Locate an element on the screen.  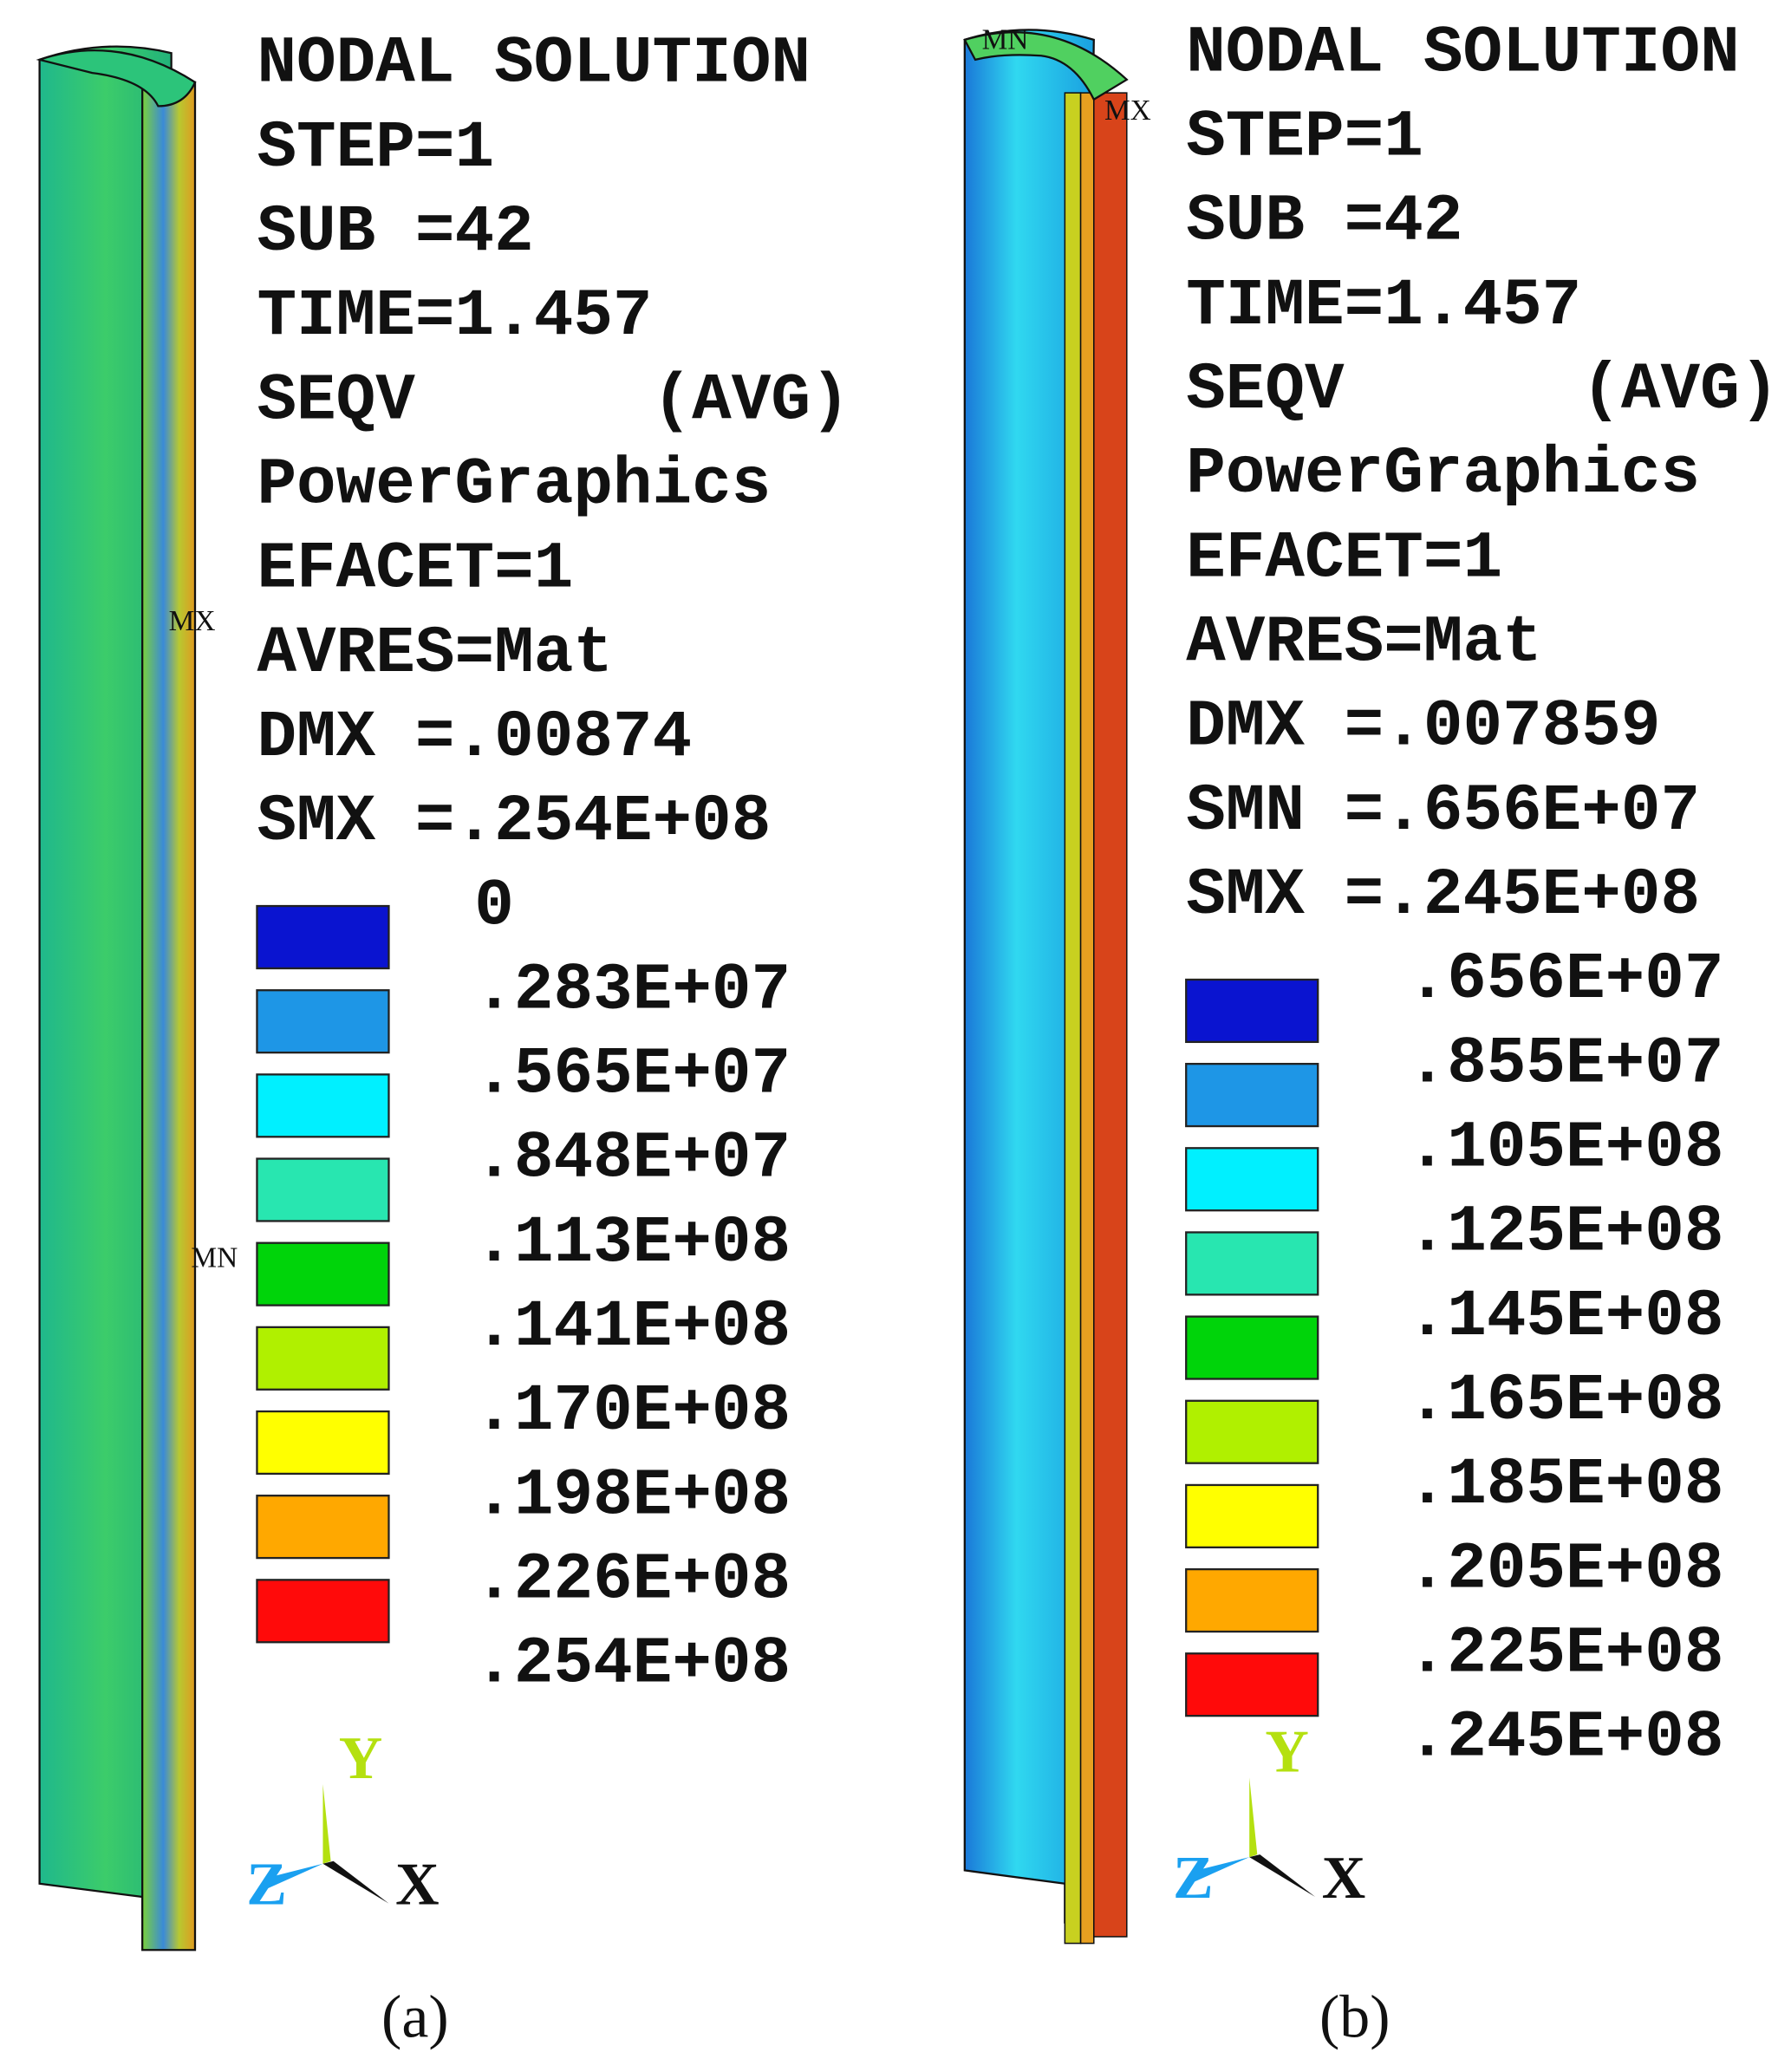
legend-label: .185E+08 is located at coordinates (1566, 1485).